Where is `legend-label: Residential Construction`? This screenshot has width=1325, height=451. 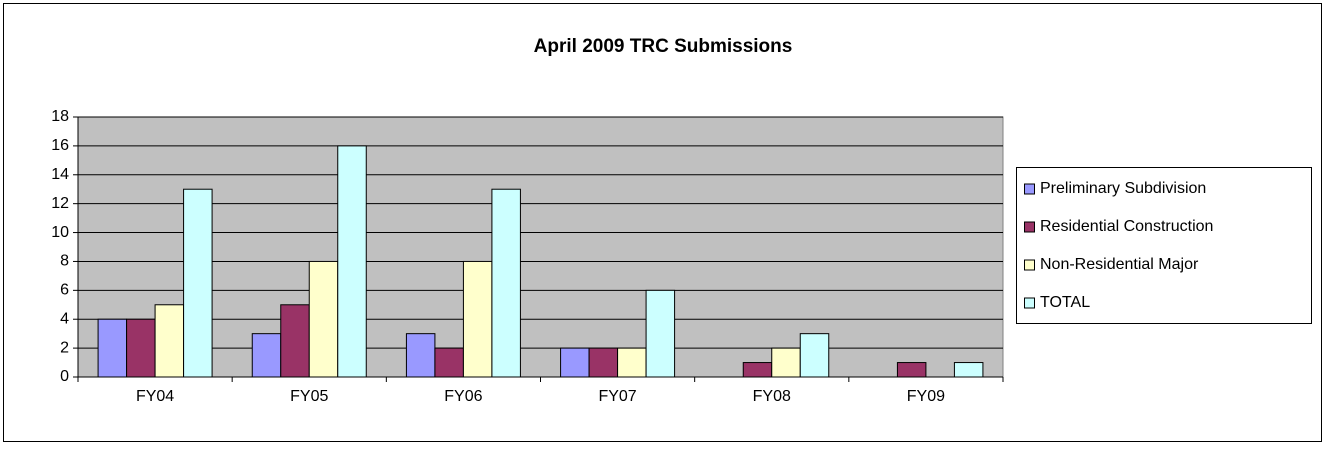
legend-label: Residential Construction is located at coordinates (1126, 226).